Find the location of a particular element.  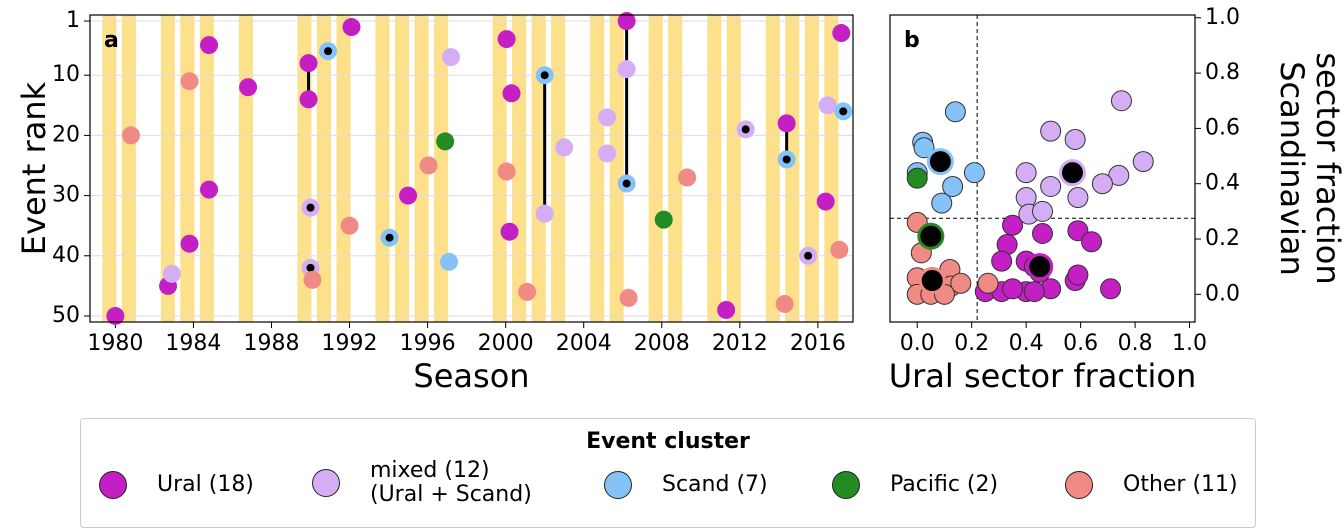

x-tick-label: 2008 is located at coordinates (662, 343).